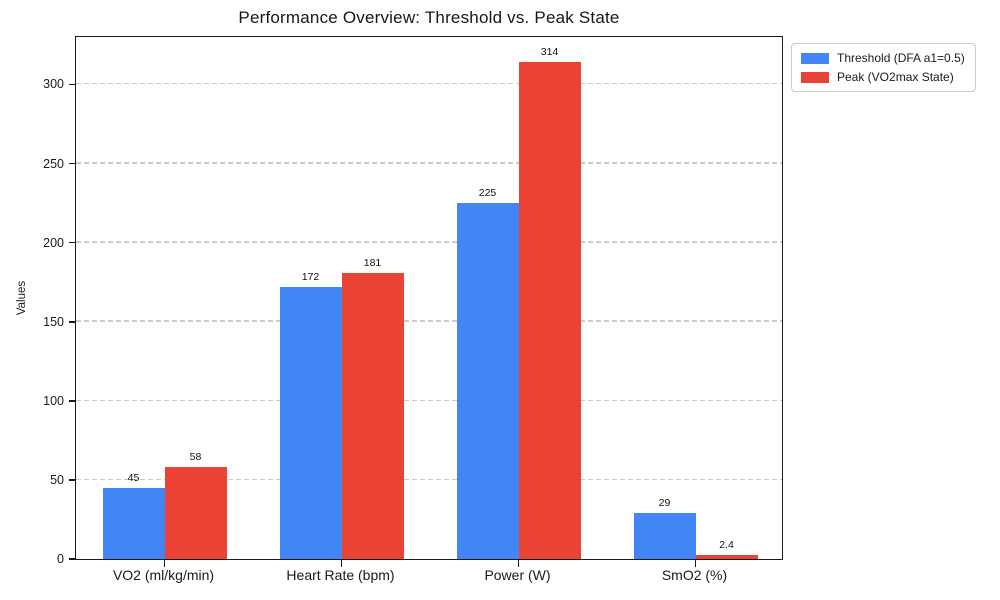  I want to click on bar-value-label: 314, so click(549, 52).